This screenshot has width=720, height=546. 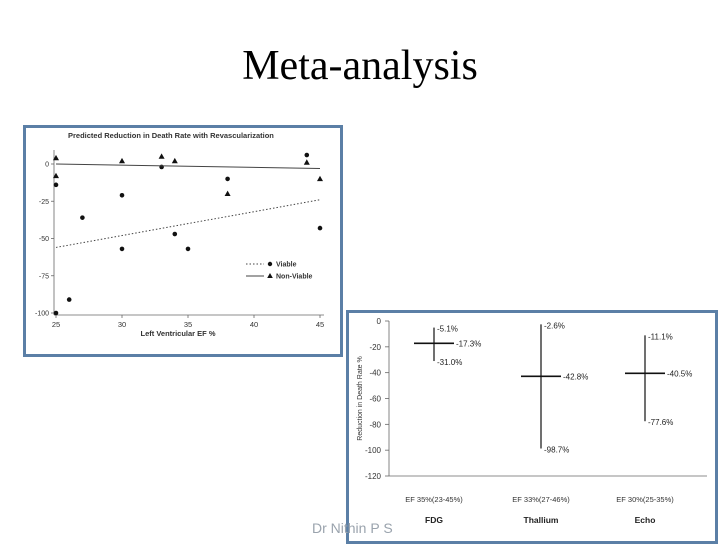 What do you see at coordinates (375, 424) in the screenshot?
I see `y-tick-label: -80` at bounding box center [375, 424].